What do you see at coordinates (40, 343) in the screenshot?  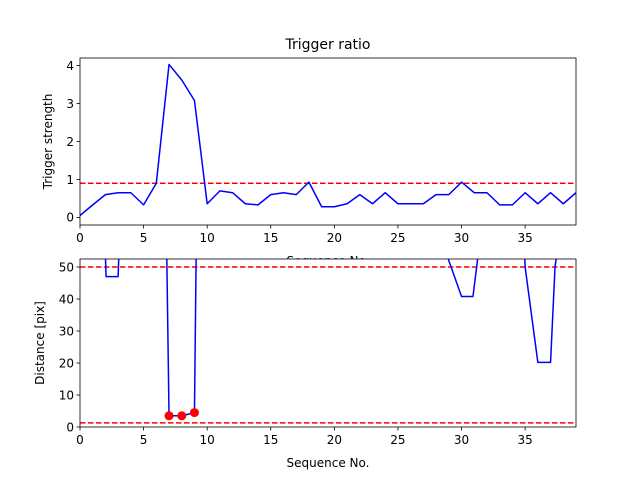 I see `bottom-y-axis-label: Distance [pix]` at bounding box center [40, 343].